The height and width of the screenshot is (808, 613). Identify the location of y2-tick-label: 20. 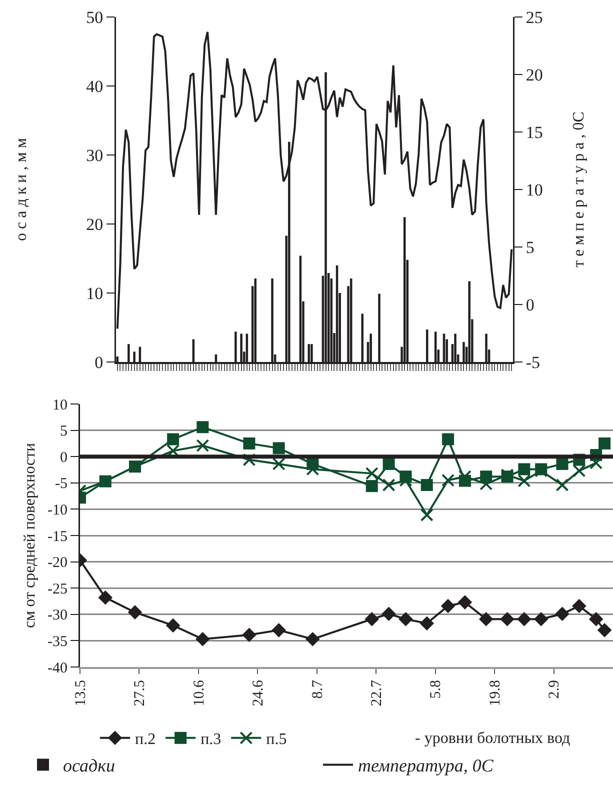
(534, 74).